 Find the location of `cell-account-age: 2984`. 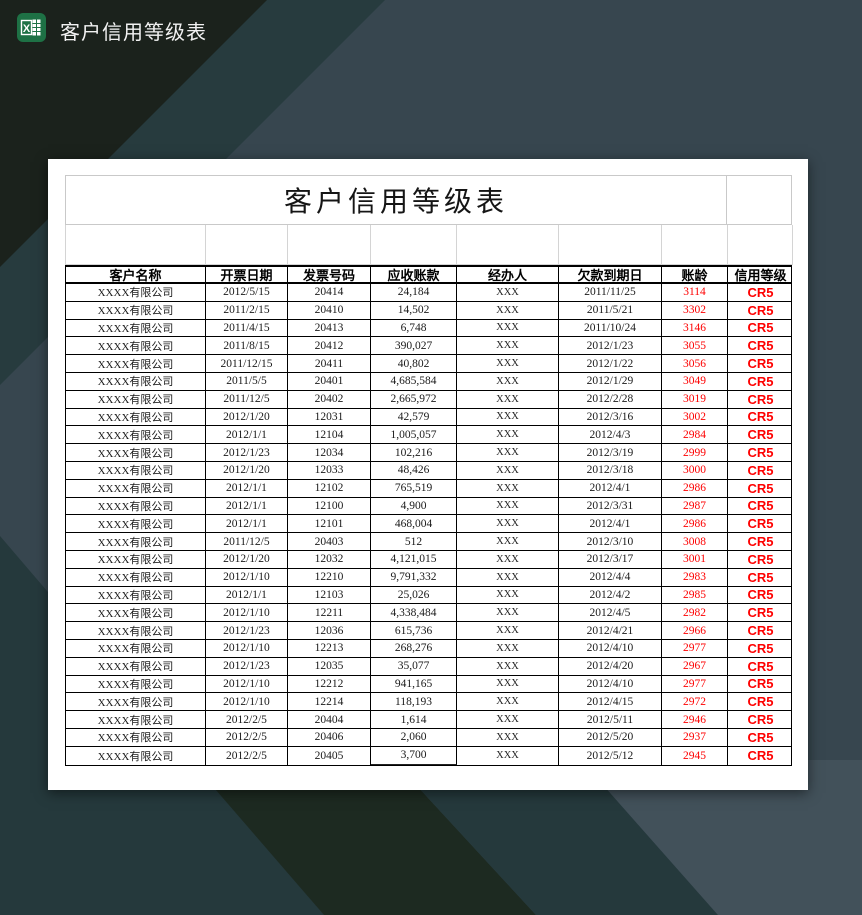

cell-account-age: 2984 is located at coordinates (695, 435).